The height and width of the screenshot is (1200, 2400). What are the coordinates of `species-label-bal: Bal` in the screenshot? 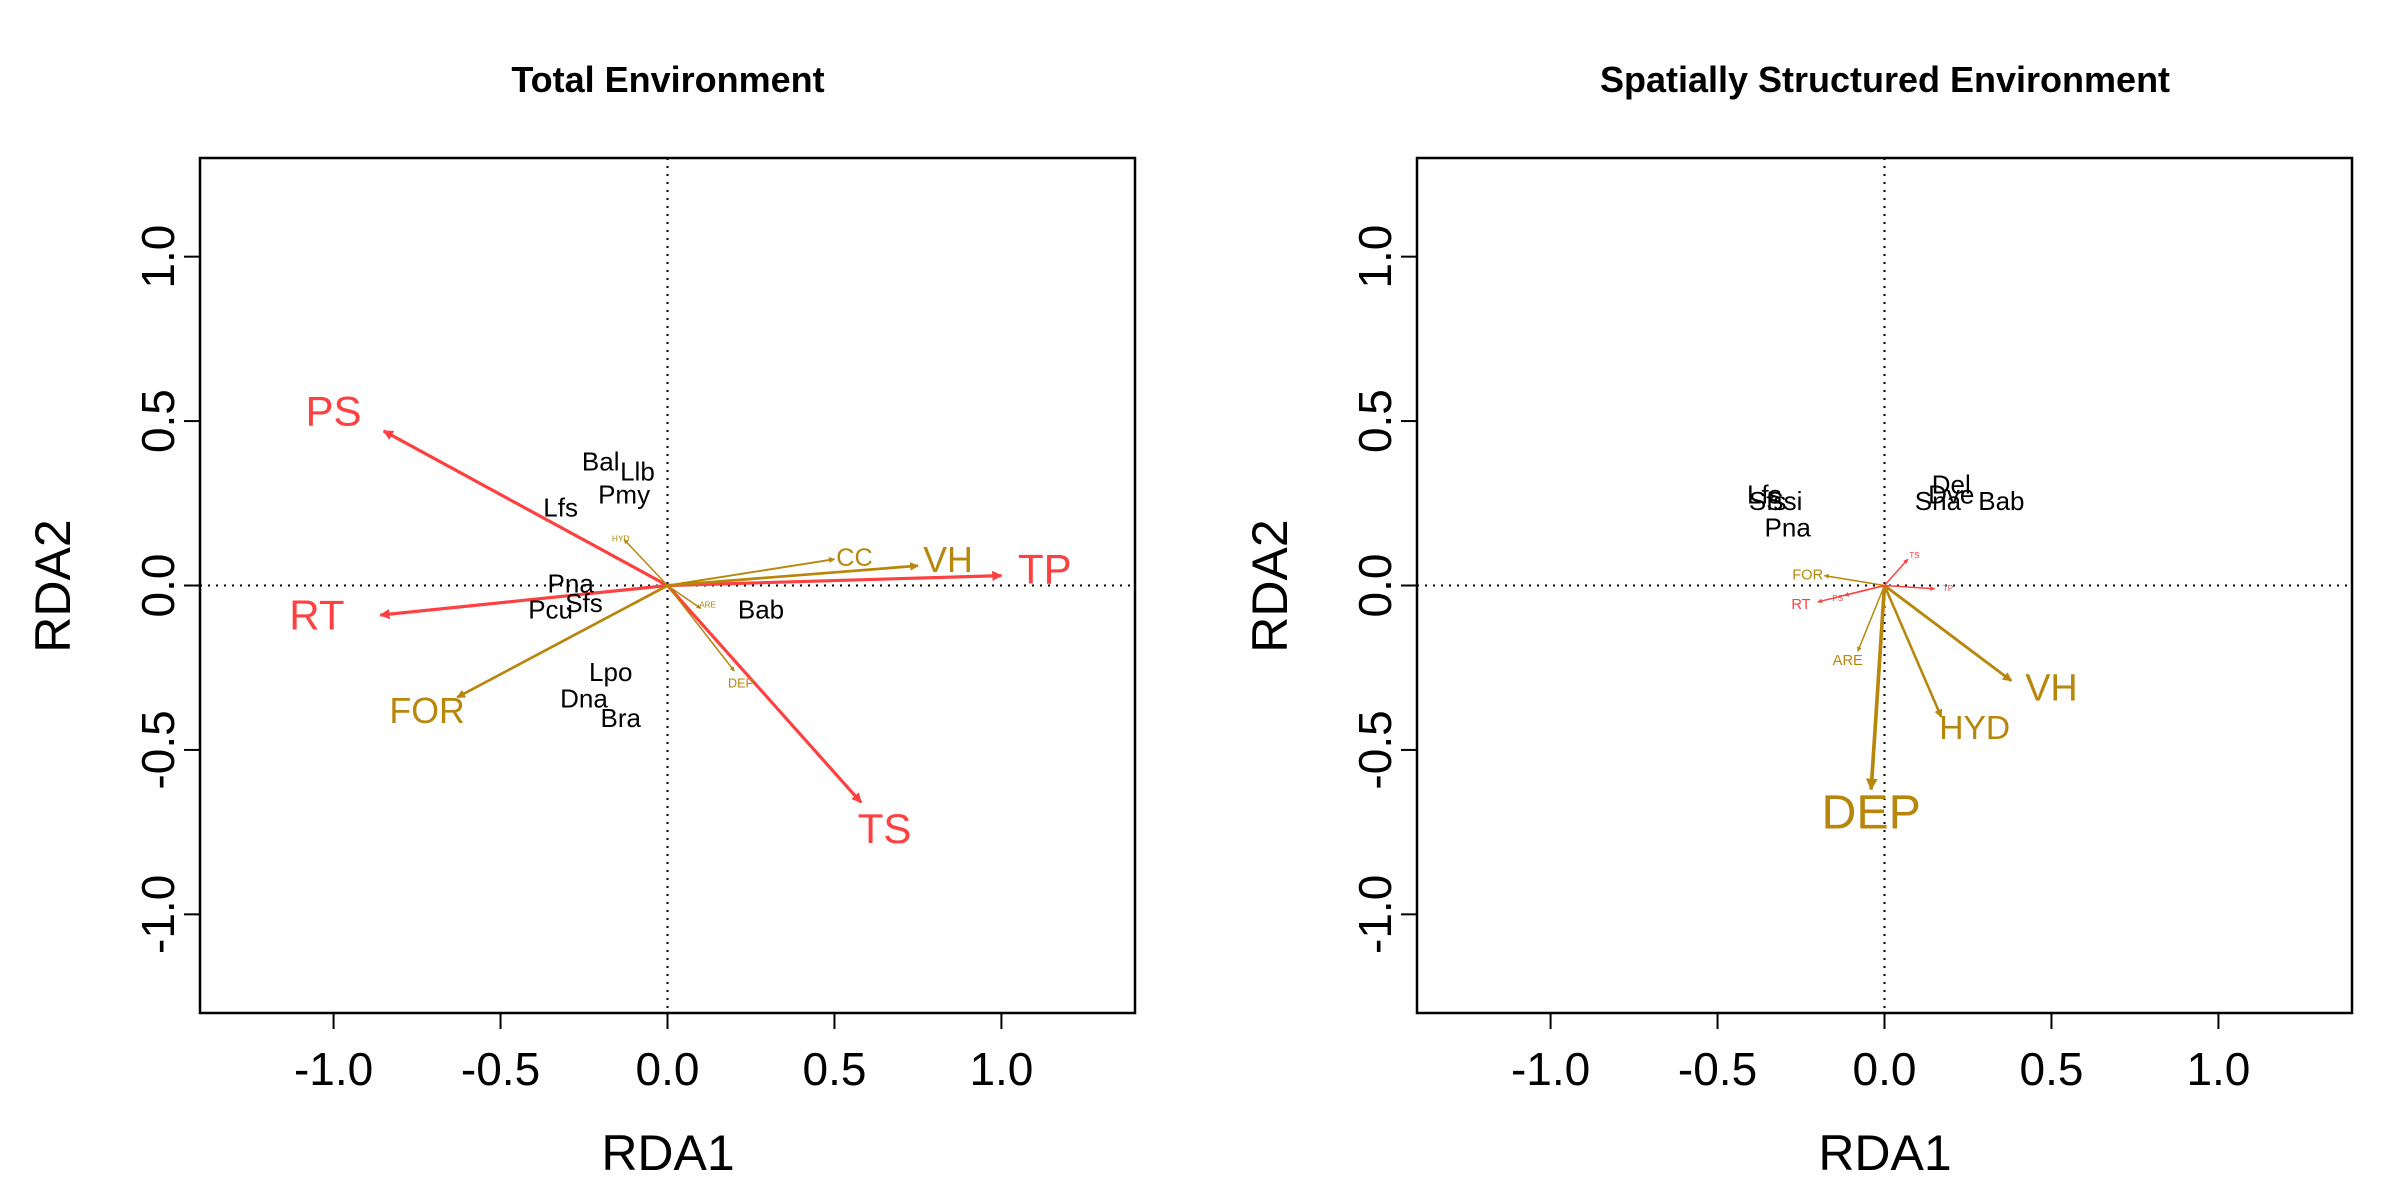 It's located at (601, 462).